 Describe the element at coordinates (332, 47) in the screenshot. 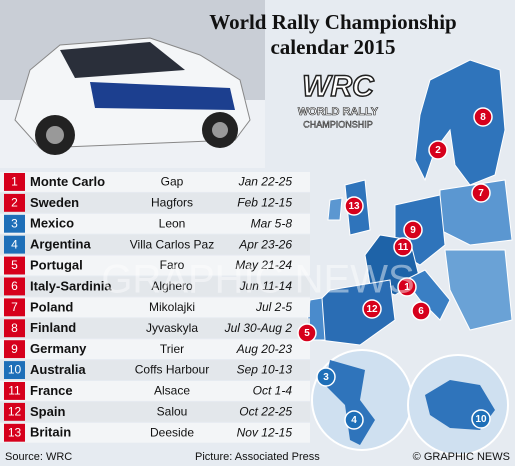

I see `title: calendar 2015` at that location.